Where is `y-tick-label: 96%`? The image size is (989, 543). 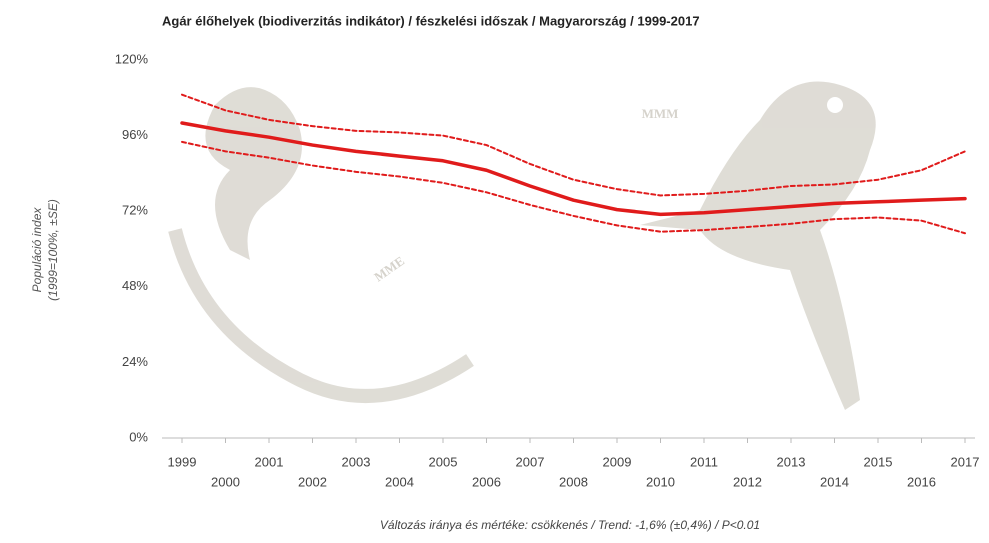 y-tick-label: 96% is located at coordinates (135, 134).